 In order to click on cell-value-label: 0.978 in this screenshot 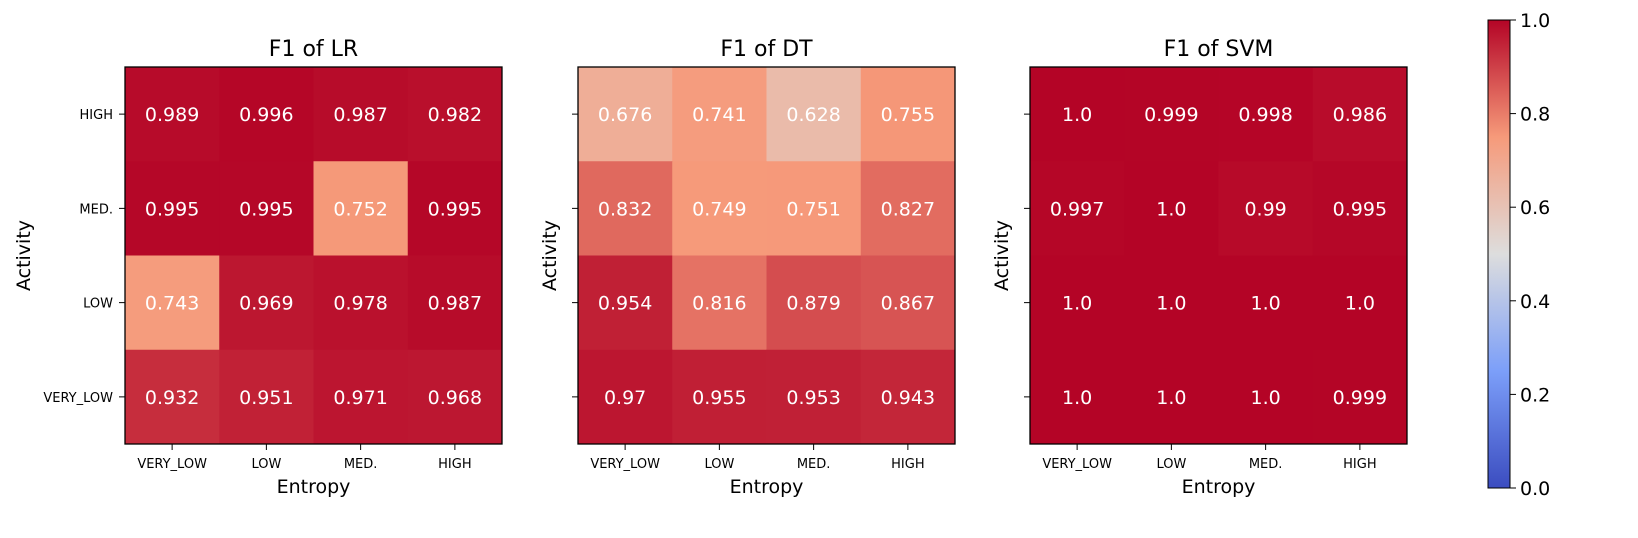, I will do `click(360, 304)`.